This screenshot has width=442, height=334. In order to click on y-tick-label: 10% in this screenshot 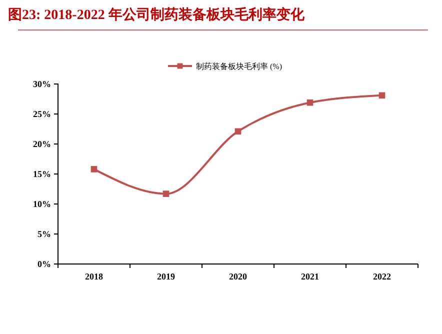, I will do `click(42, 203)`.